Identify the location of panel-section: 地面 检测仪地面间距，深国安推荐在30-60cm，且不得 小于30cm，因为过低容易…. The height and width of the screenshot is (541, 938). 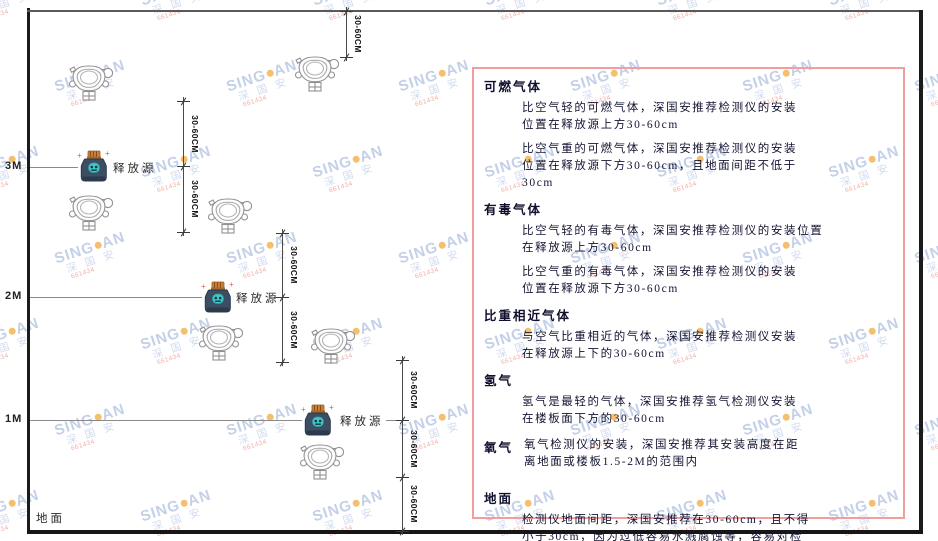
(688, 514).